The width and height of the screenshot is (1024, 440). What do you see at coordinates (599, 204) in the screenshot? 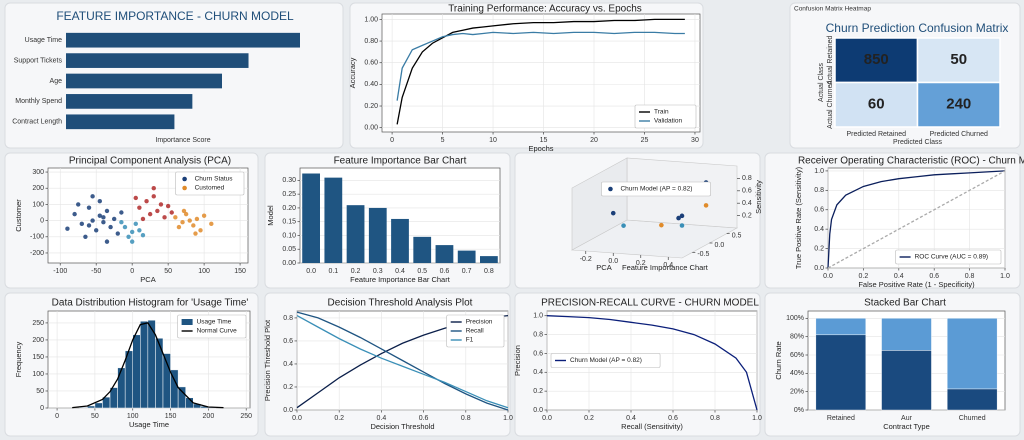
I see `side-face` at bounding box center [599, 204].